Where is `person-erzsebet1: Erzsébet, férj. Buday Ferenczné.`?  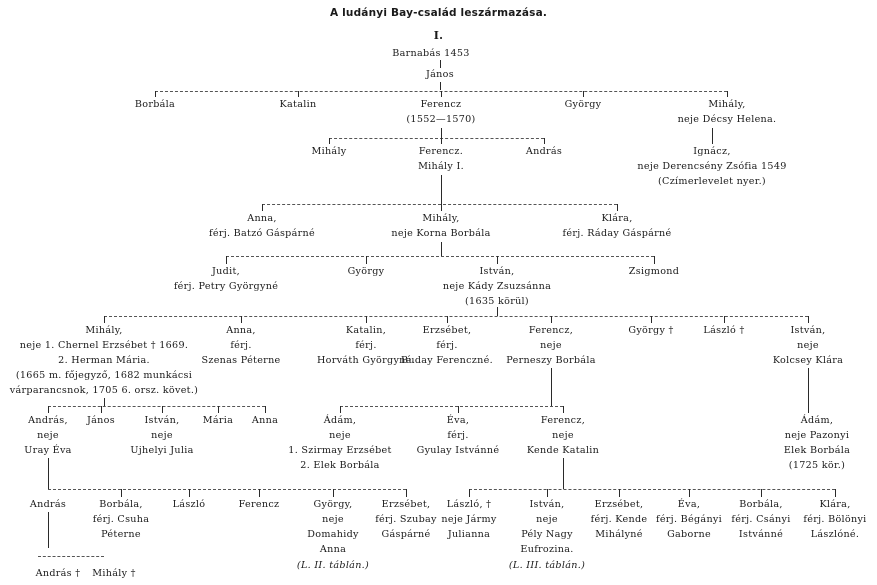 person-erzsebet1: Erzsébet, férj. Buday Ferenczné. is located at coordinates (447, 345).